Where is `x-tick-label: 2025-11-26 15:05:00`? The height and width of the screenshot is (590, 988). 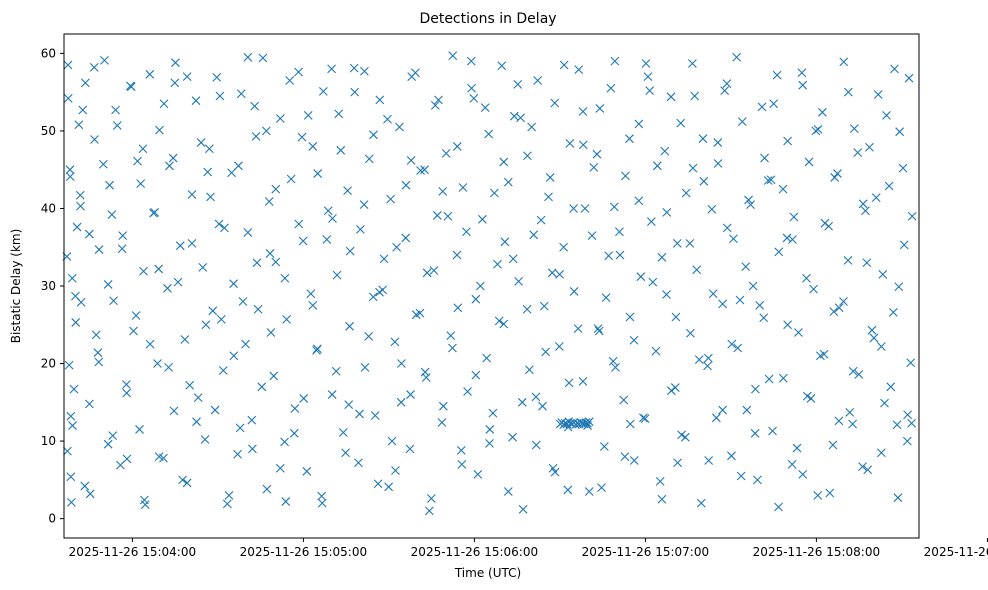 x-tick-label: 2025-11-26 15:05:00 is located at coordinates (303, 552).